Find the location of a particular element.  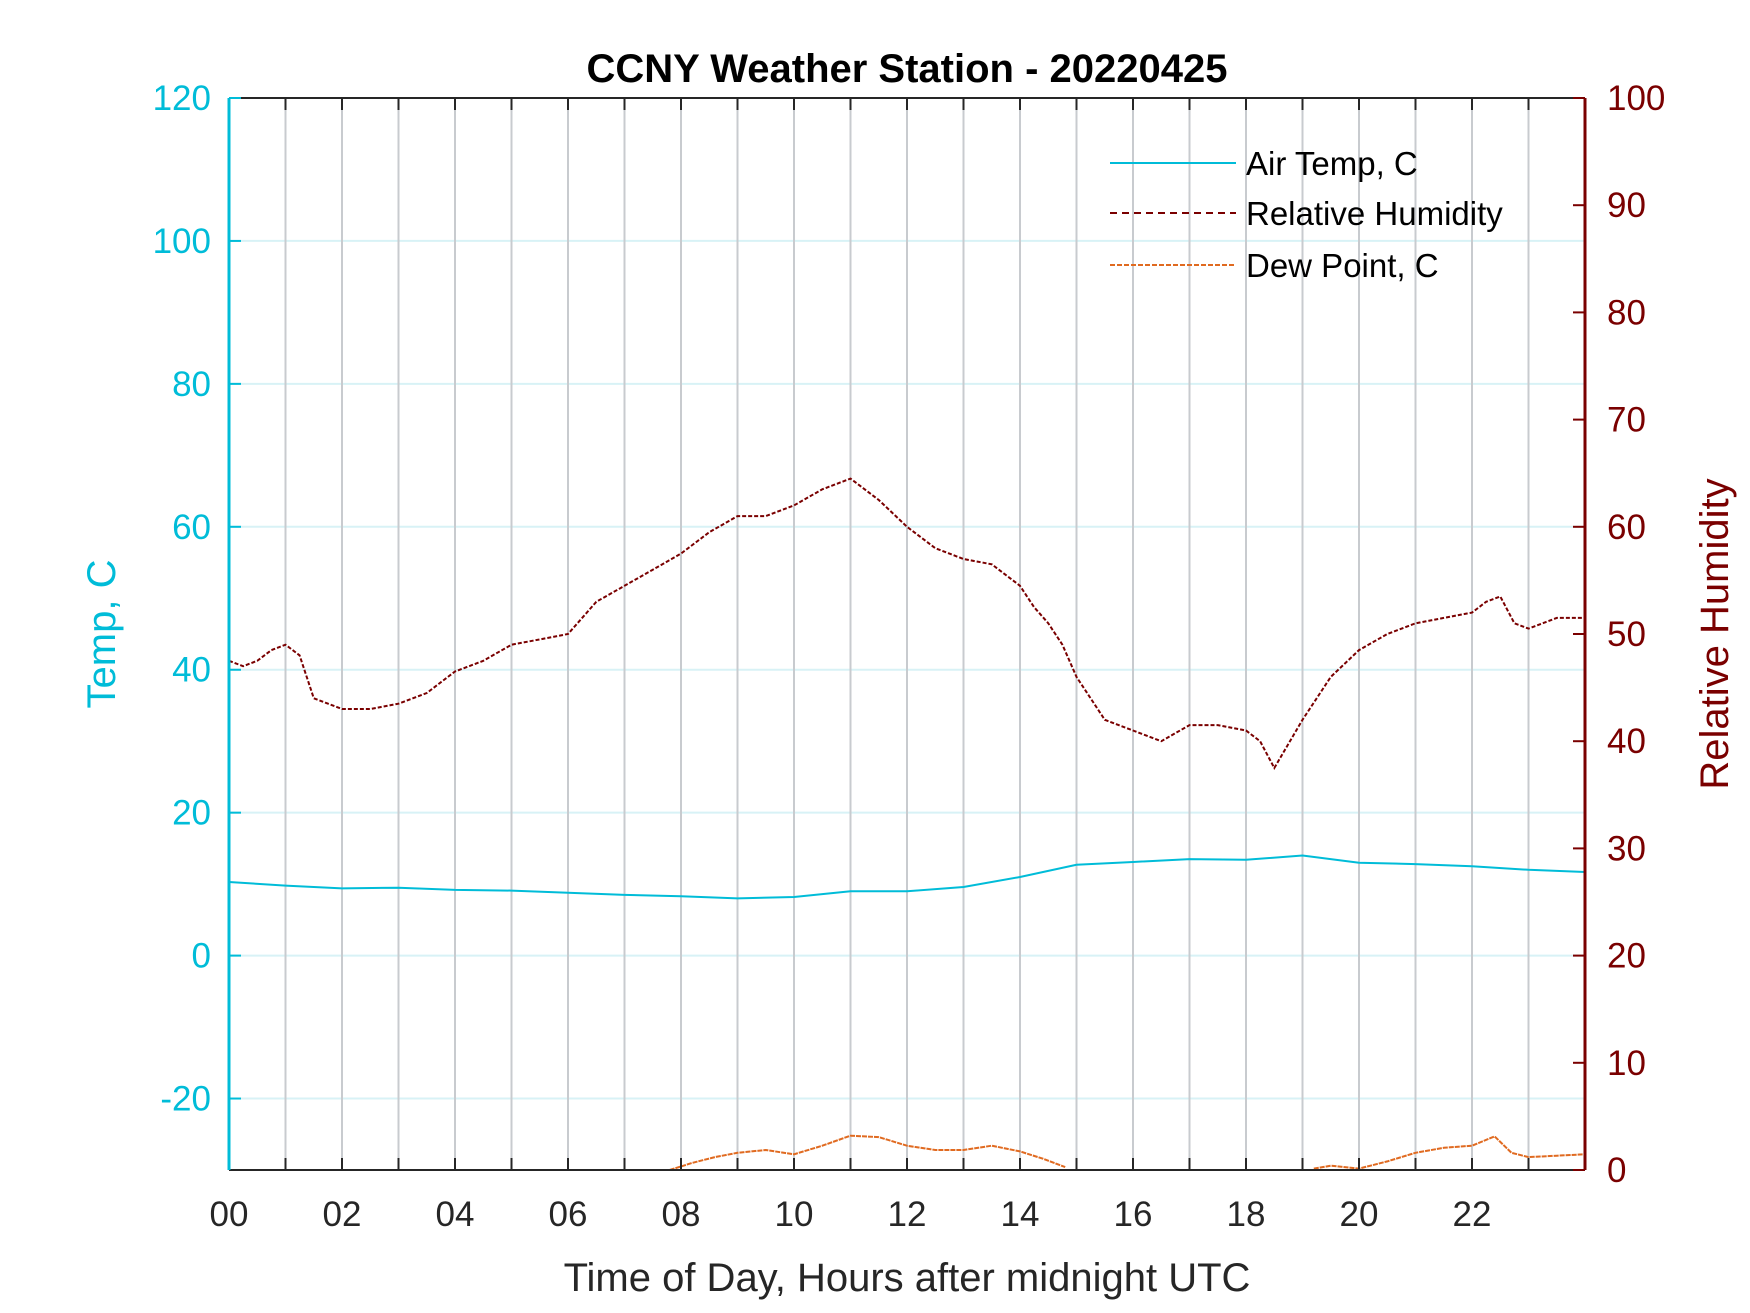

y-left-tick-label: 120 is located at coordinates (182, 98).